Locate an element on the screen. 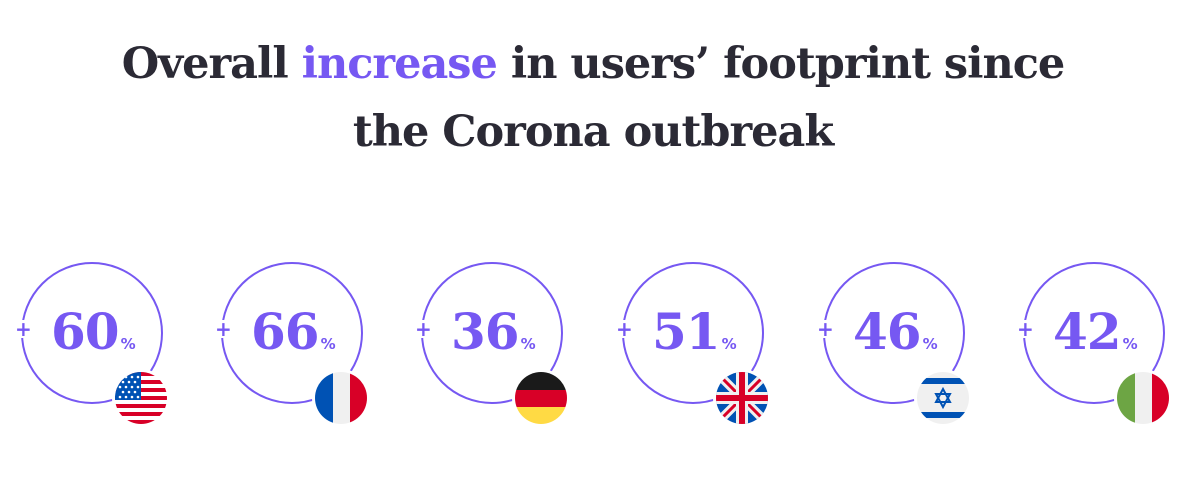  france-flag-icon is located at coordinates (341, 398).